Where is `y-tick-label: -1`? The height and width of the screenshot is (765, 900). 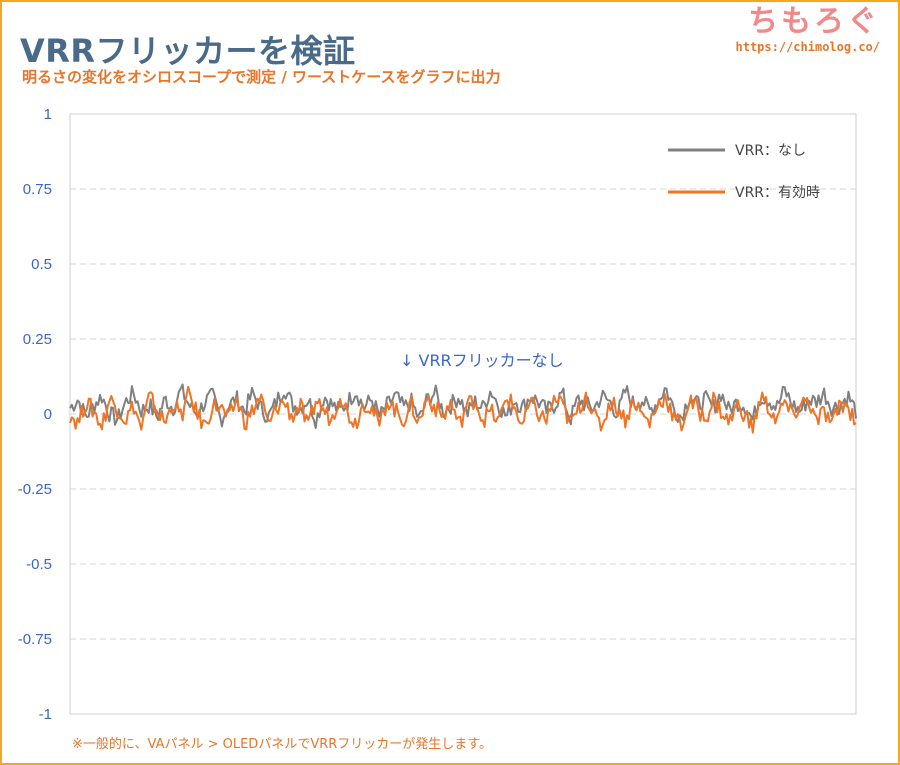 y-tick-label: -1 is located at coordinates (45, 714).